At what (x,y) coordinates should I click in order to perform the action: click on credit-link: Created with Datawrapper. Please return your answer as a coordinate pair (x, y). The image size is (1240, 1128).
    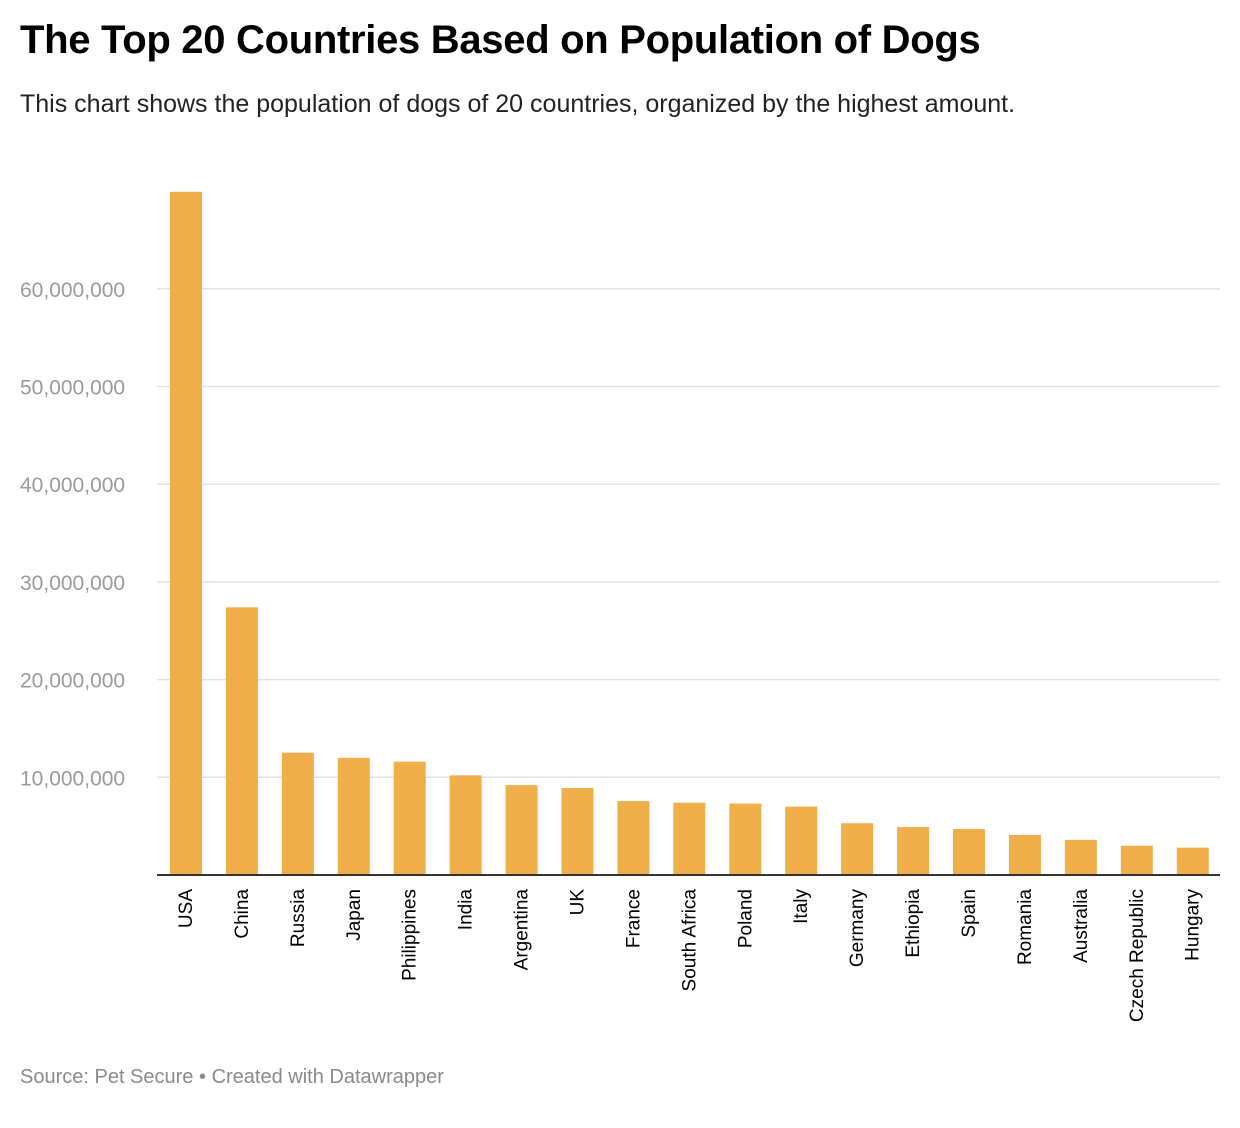
    Looking at the image, I should click on (327, 1077).